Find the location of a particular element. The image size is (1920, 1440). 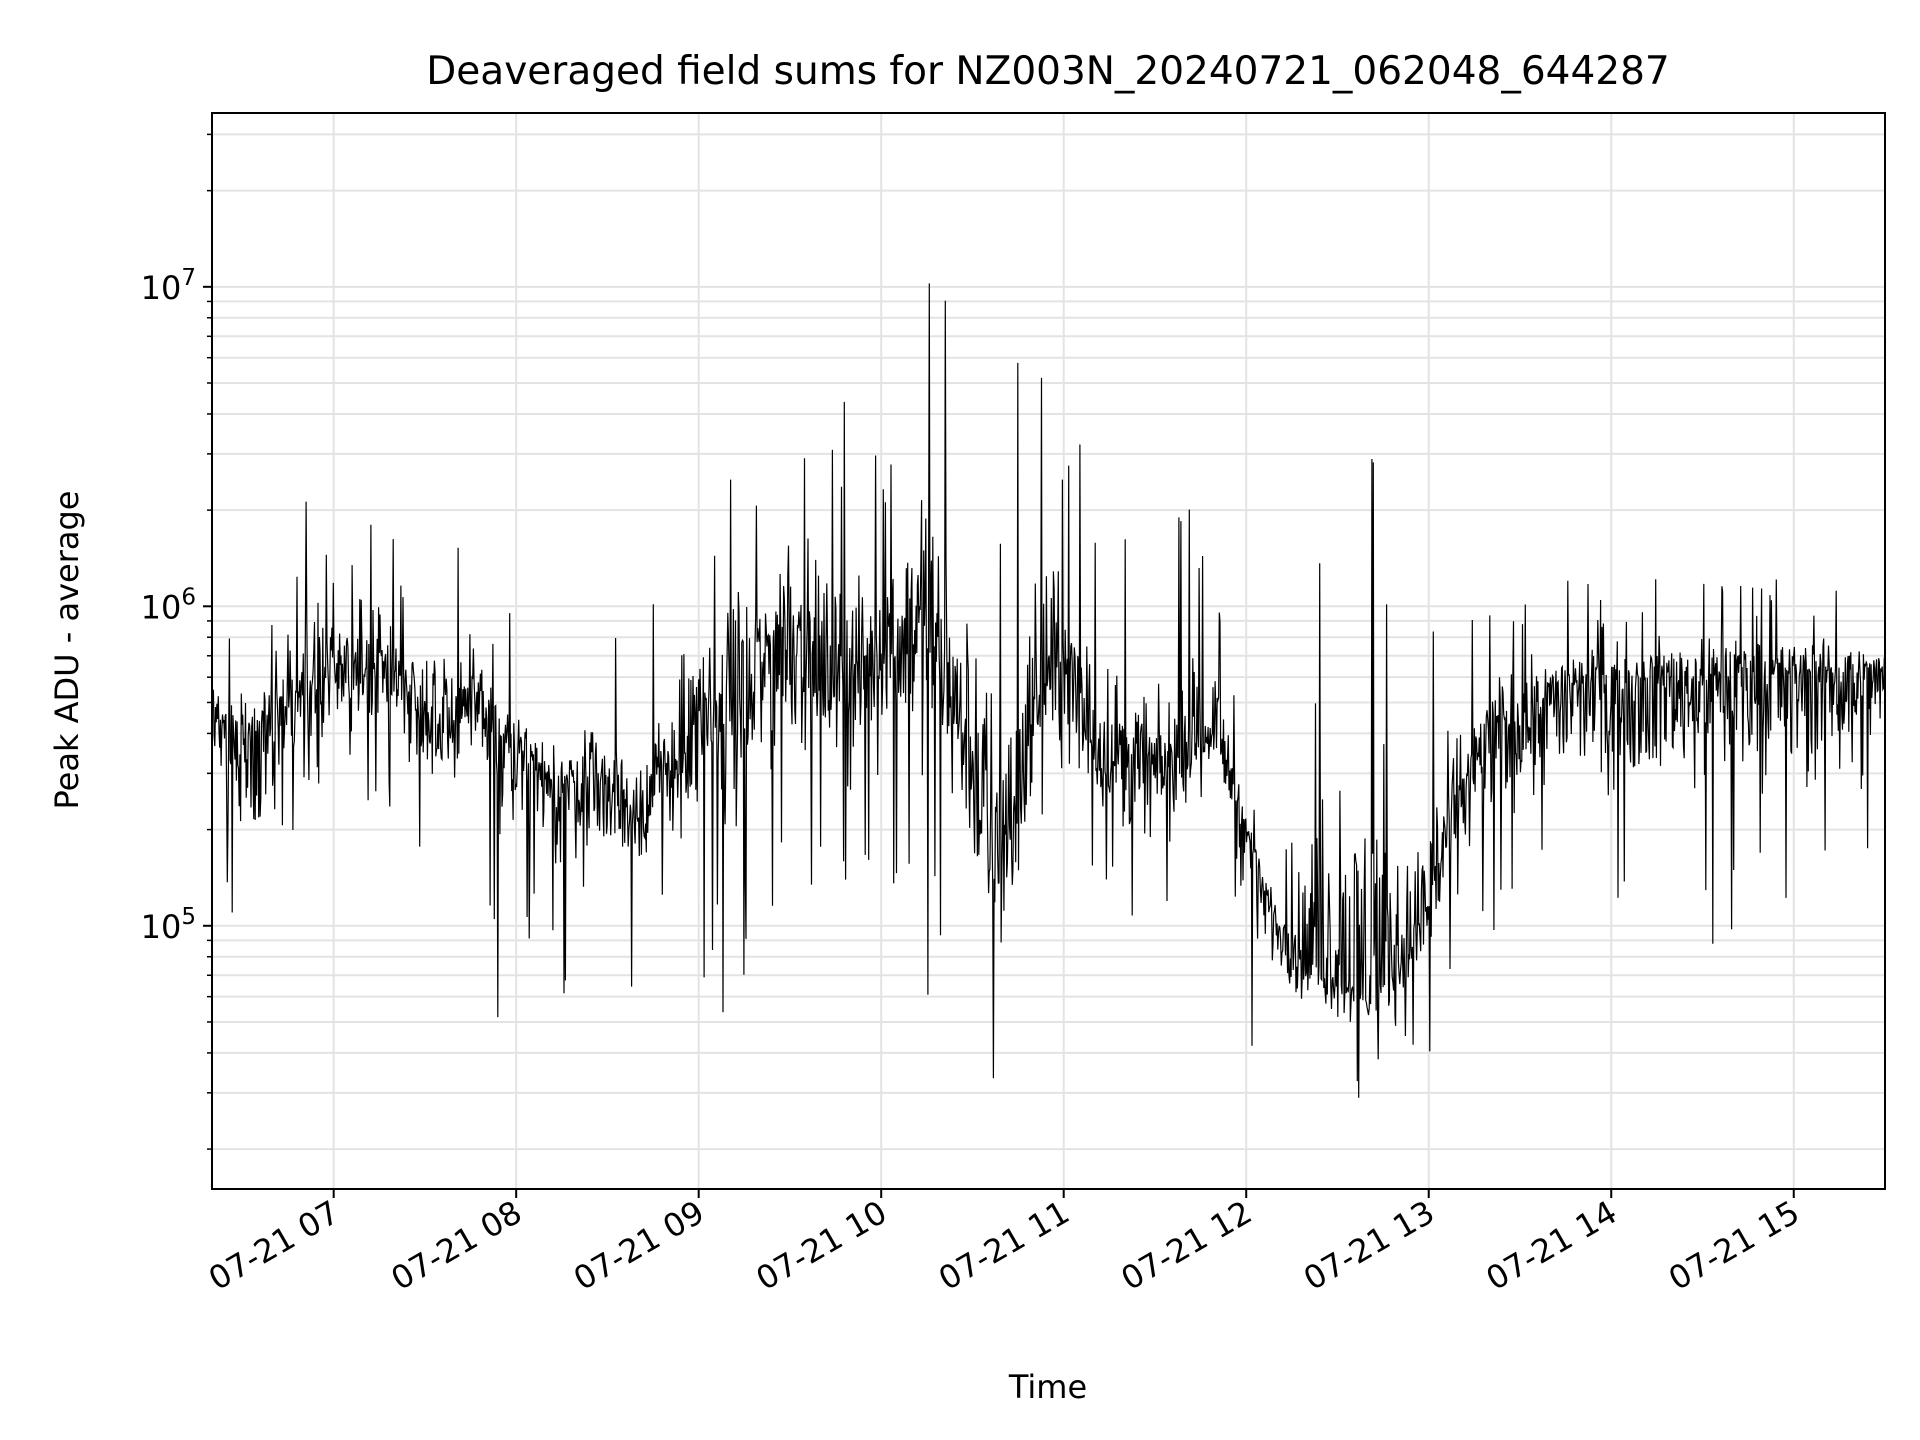

y-tick-label: 10⁵ is located at coordinates (168, 925).